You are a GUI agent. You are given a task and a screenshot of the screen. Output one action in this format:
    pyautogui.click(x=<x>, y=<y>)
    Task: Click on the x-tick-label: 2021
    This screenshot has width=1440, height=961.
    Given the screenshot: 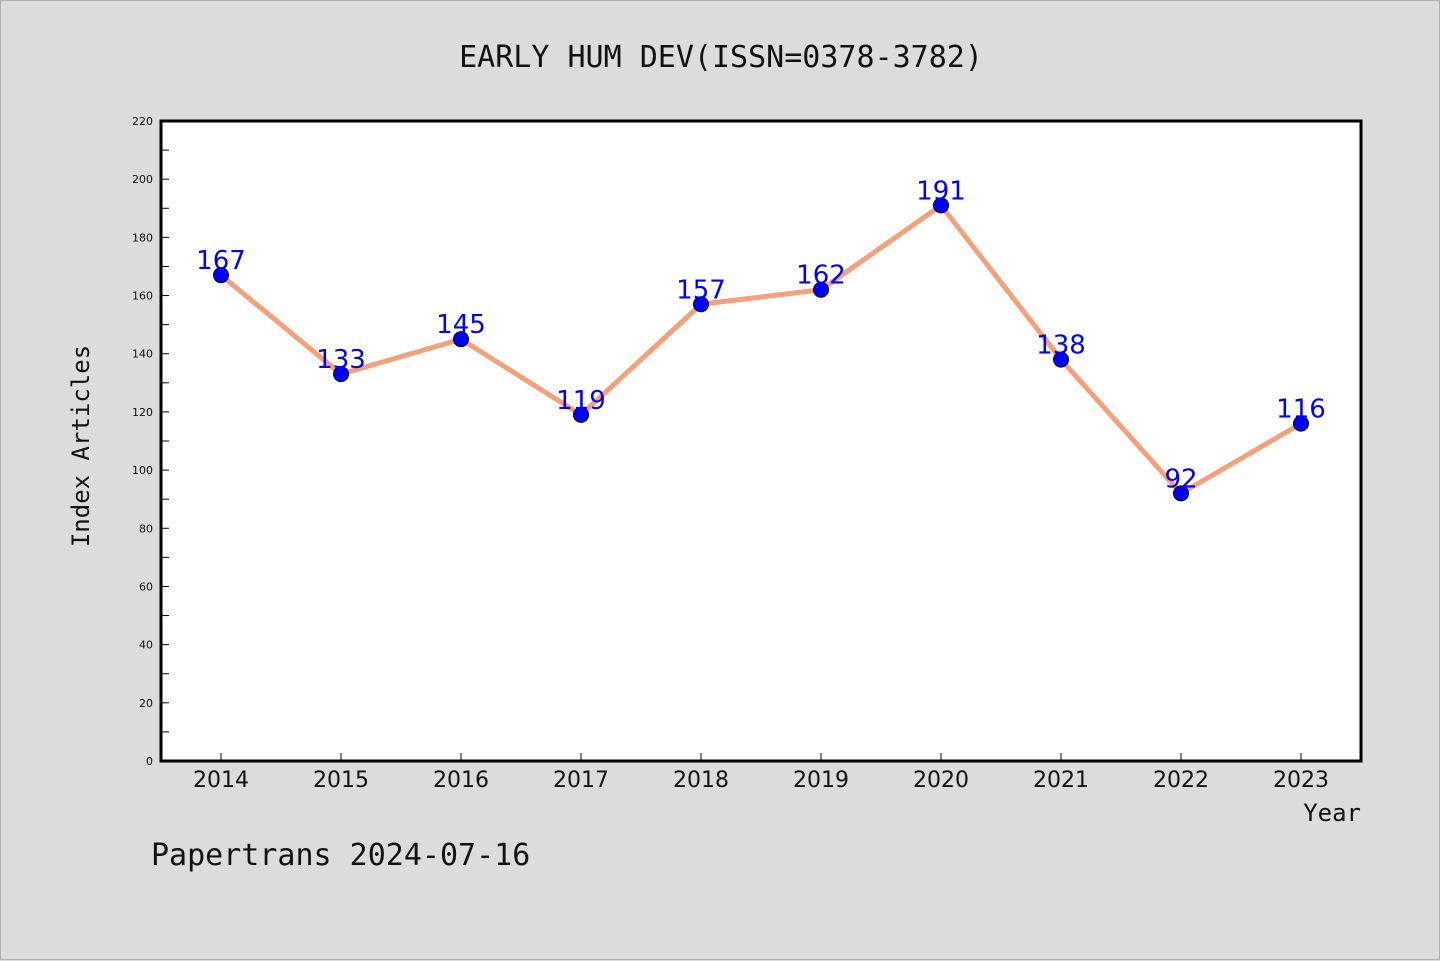 What is the action you would take?
    pyautogui.click(x=1061, y=780)
    